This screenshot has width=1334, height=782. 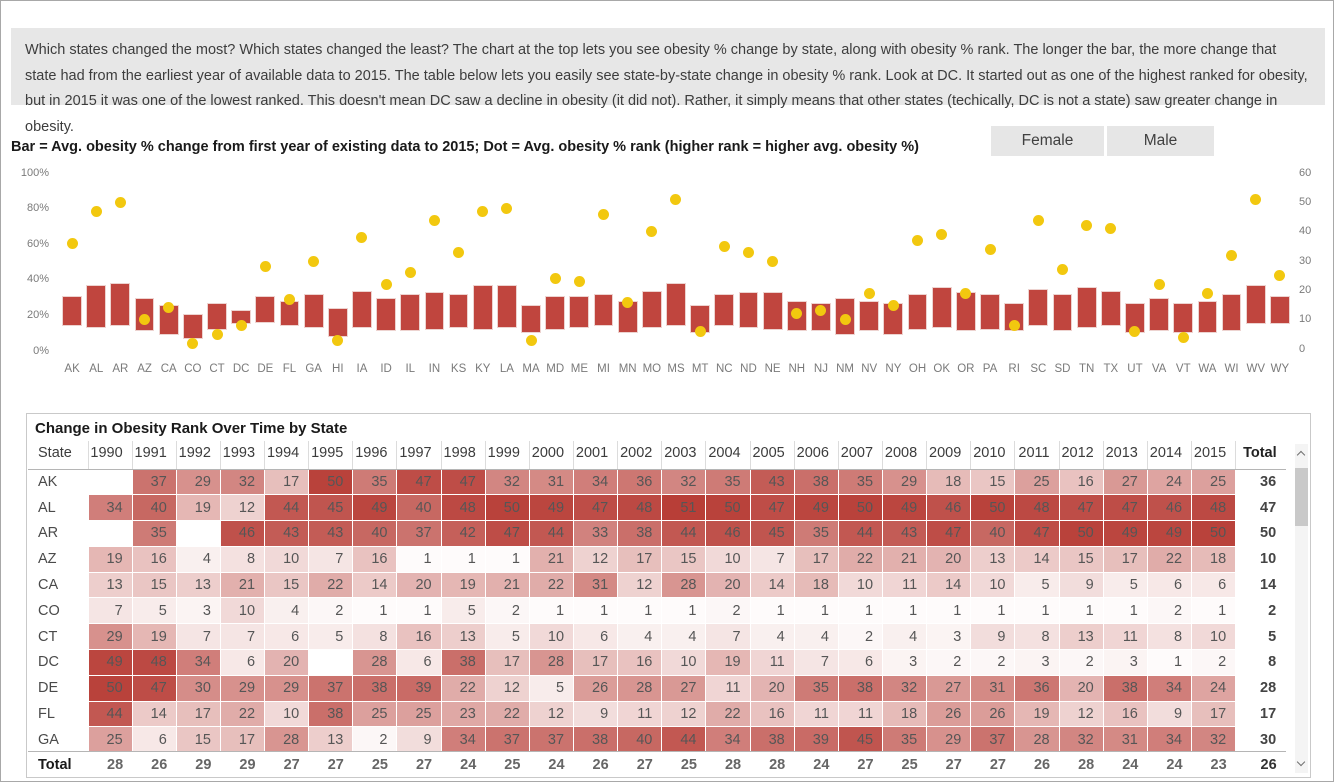 What do you see at coordinates (1261, 740) in the screenshot?
I see `row-total-cell: 30` at bounding box center [1261, 740].